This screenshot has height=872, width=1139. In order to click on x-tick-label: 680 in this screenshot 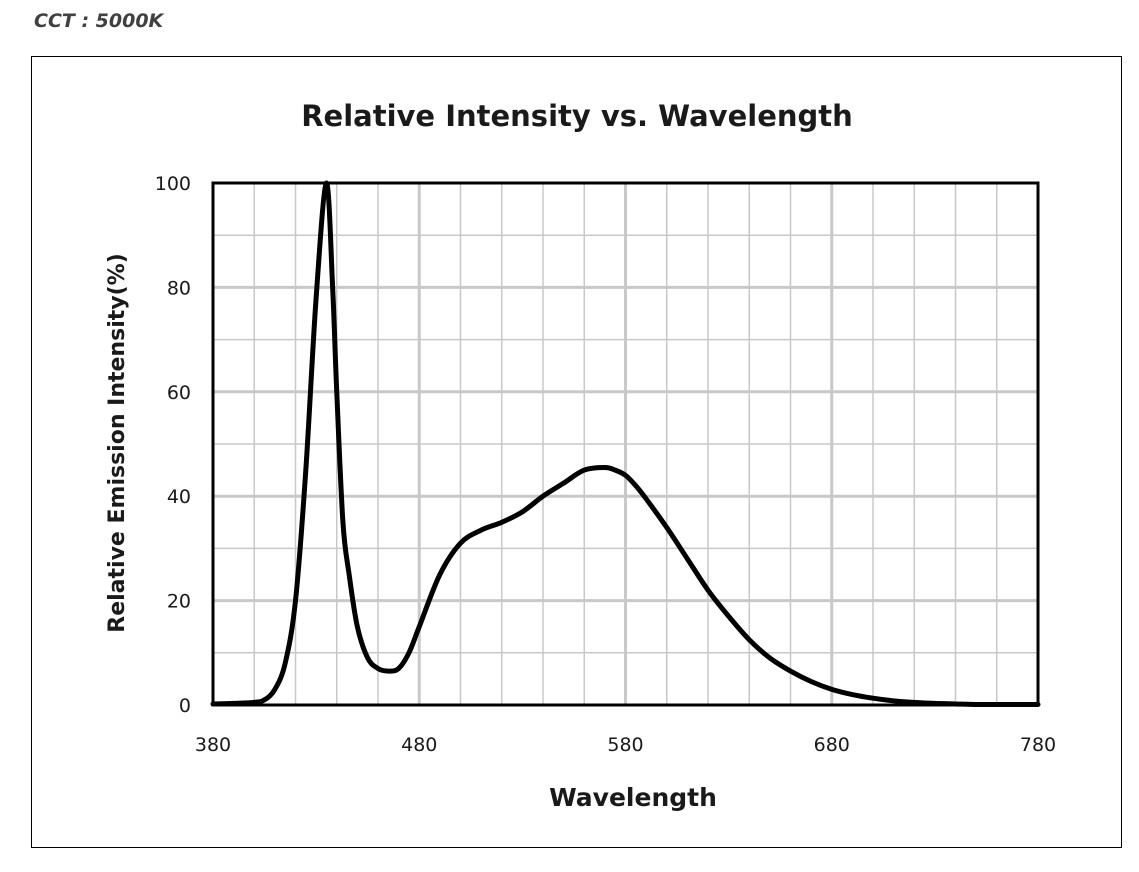, I will do `click(832, 745)`.